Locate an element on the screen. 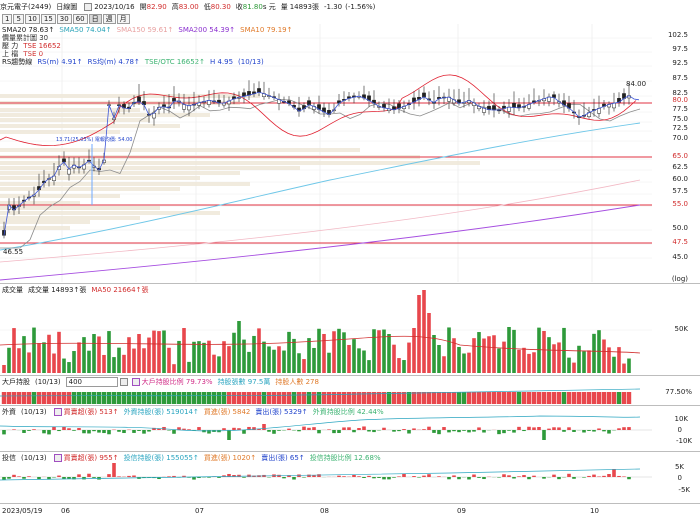 The height and width of the screenshot is (516, 700). trust-chart is located at coordinates (350, 481).